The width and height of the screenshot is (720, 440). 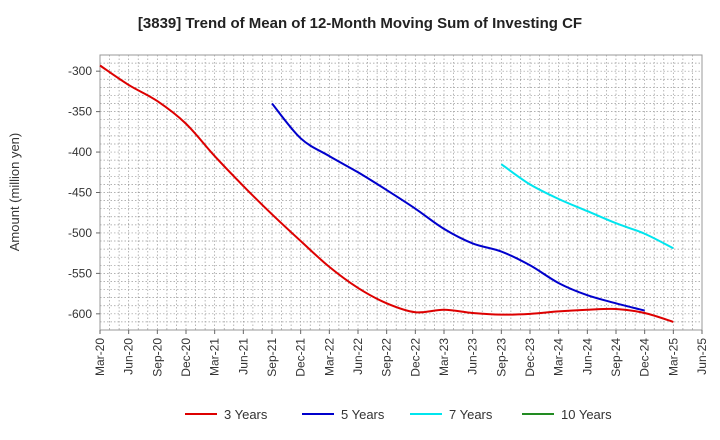 I want to click on x-tick-label: Dec-22, so click(x=415, y=357).